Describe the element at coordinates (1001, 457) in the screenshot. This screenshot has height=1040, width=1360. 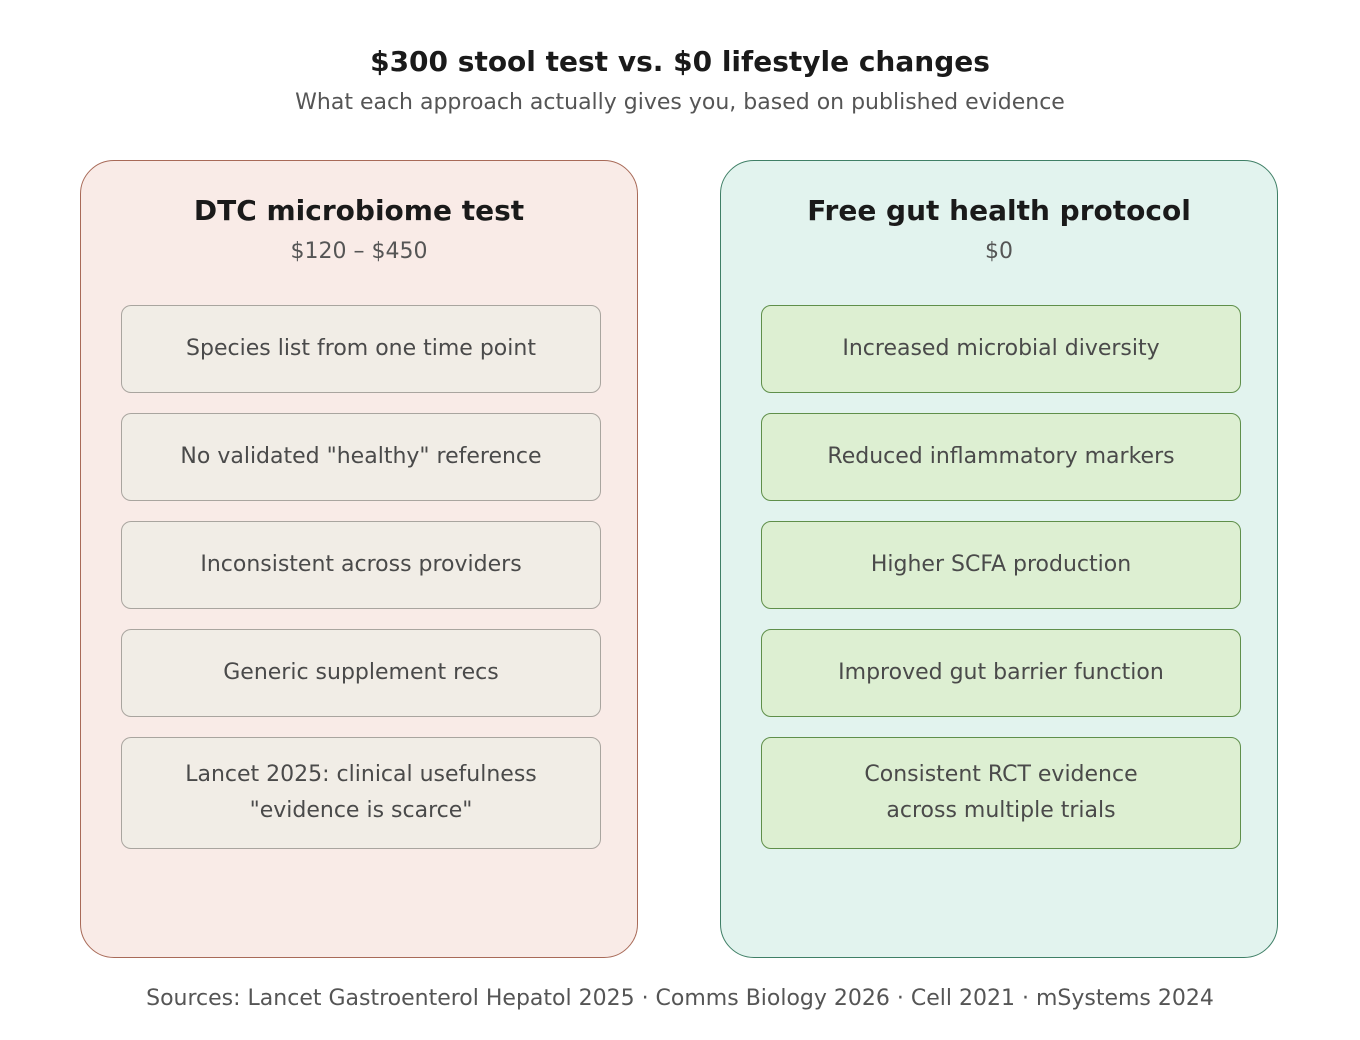
I see `free-protocol-item: Reduced inflammatory markers` at that location.